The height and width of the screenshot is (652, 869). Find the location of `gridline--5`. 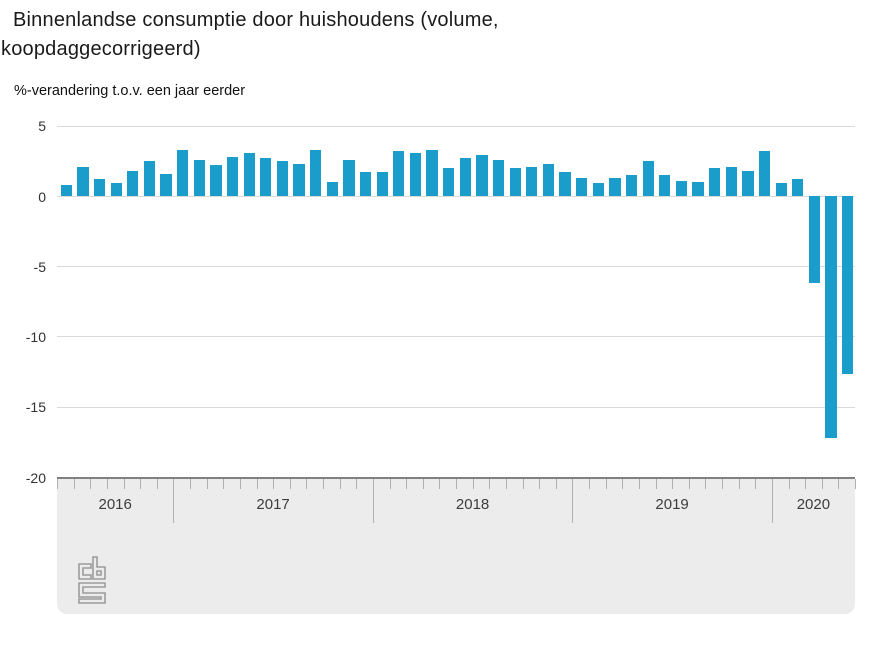

gridline--5 is located at coordinates (456, 267).